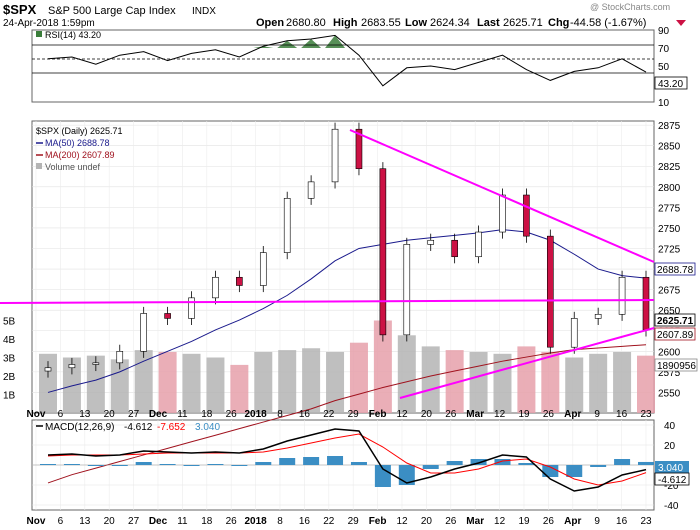 Image resolution: width=700 pixels, height=530 pixels. Describe the element at coordinates (675, 335) in the screenshot. I see `ma200-tag: 2607.89` at that location.